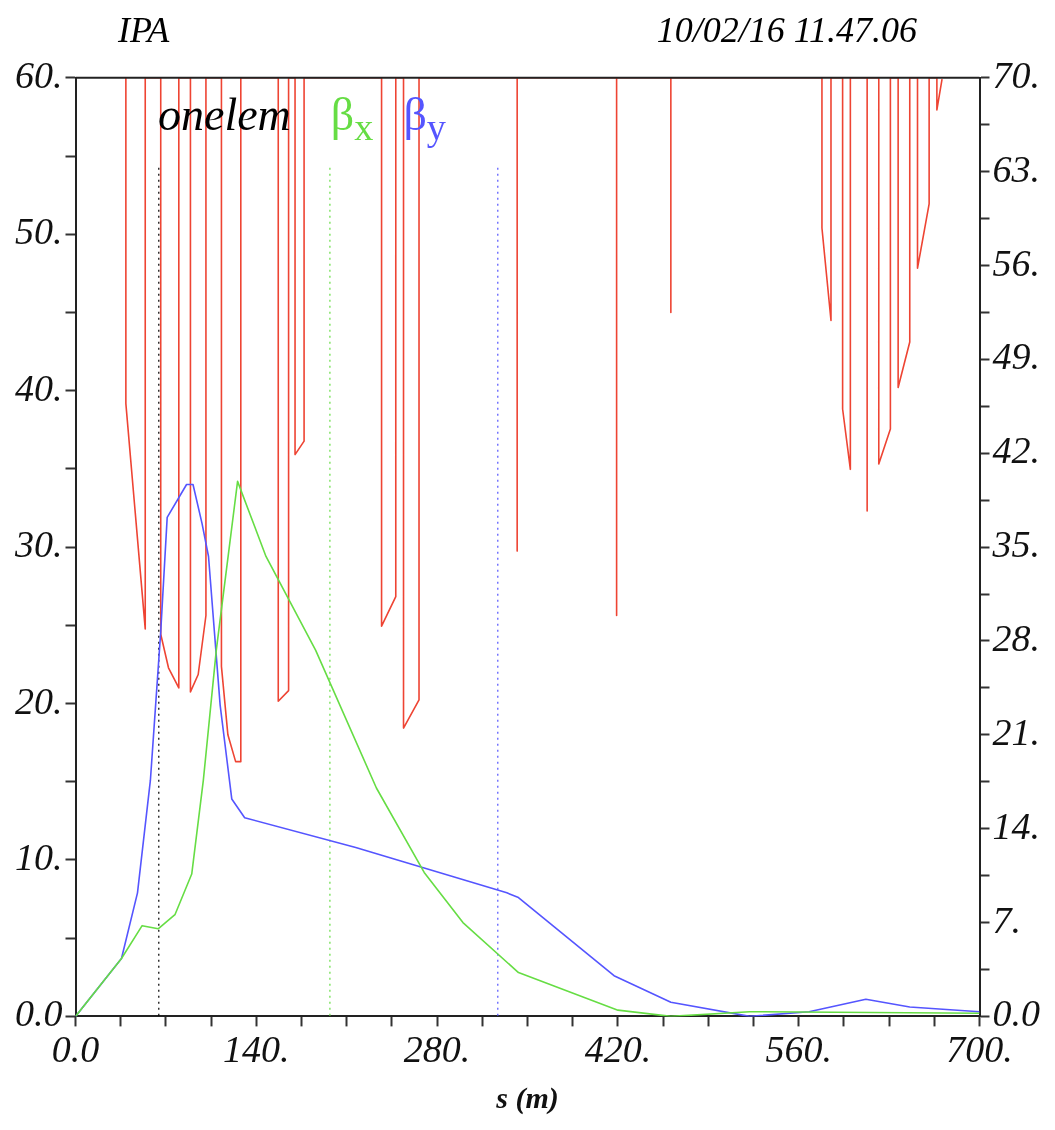 This screenshot has height=1130, width=1055. I want to click on text: β$_{x}$, so click(352, 119).